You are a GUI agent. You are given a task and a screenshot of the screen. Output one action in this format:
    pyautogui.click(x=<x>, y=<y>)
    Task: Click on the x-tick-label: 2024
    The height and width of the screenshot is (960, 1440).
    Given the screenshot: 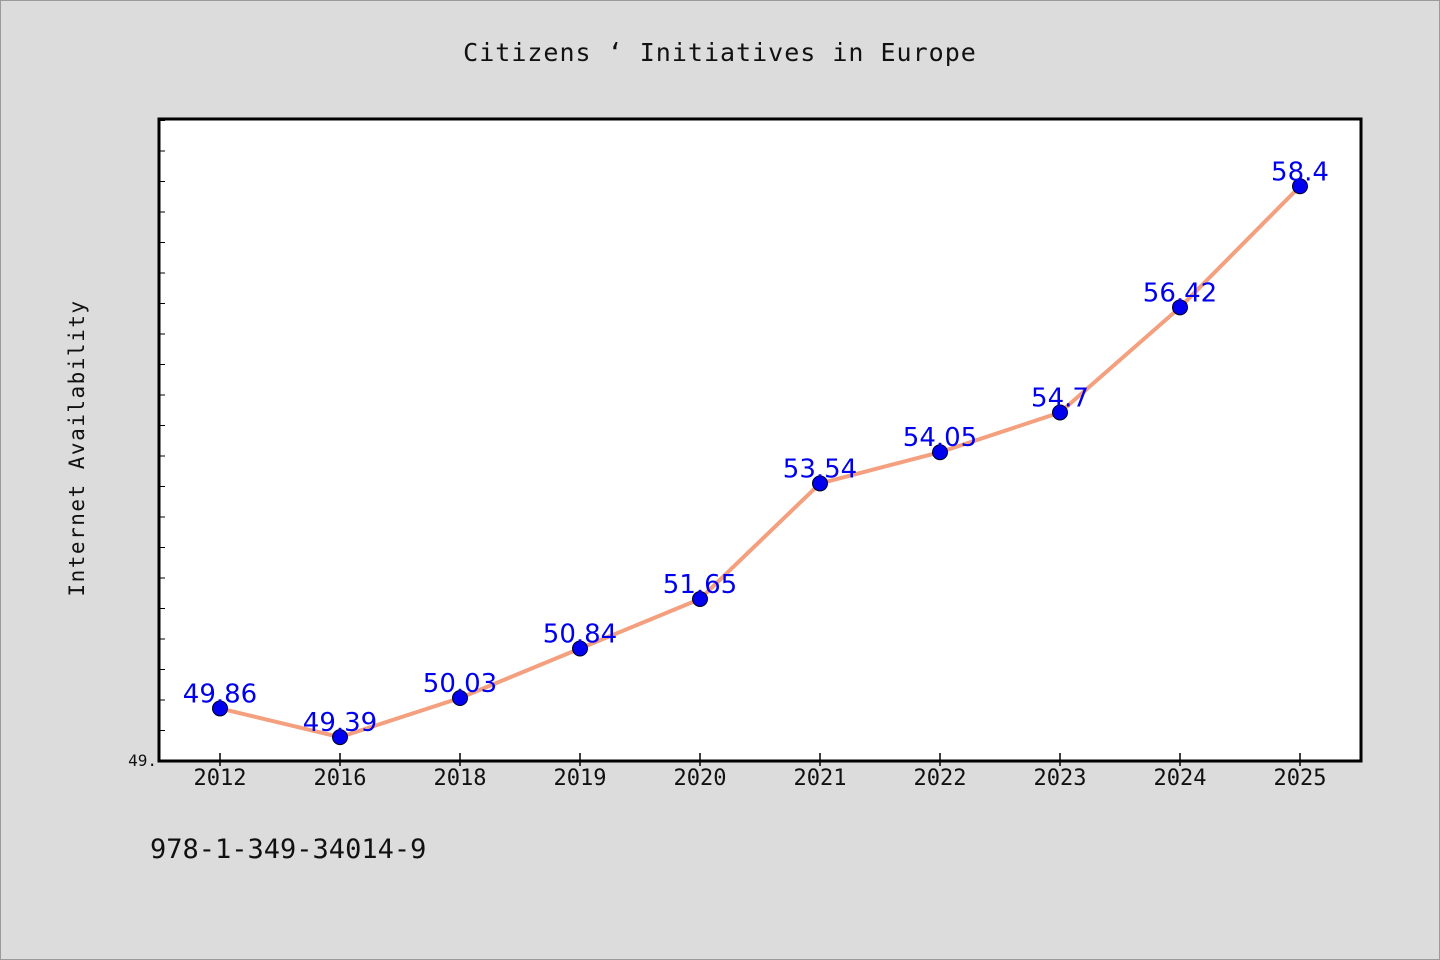 What is the action you would take?
    pyautogui.click(x=1180, y=778)
    